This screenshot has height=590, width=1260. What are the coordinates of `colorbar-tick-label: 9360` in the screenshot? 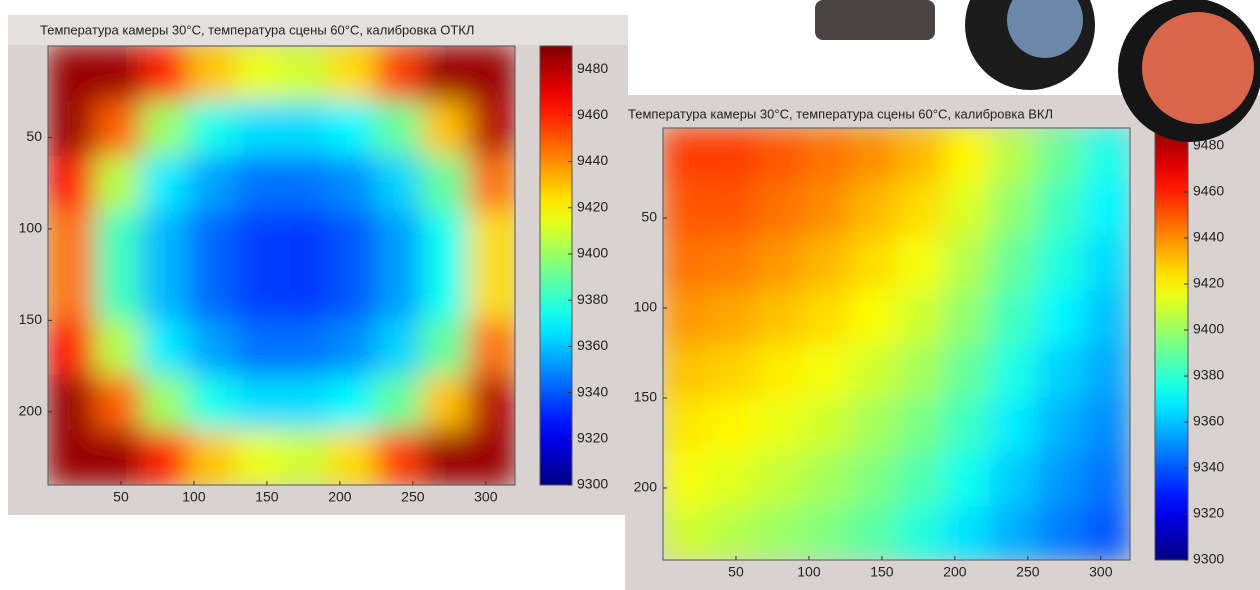 It's located at (592, 345).